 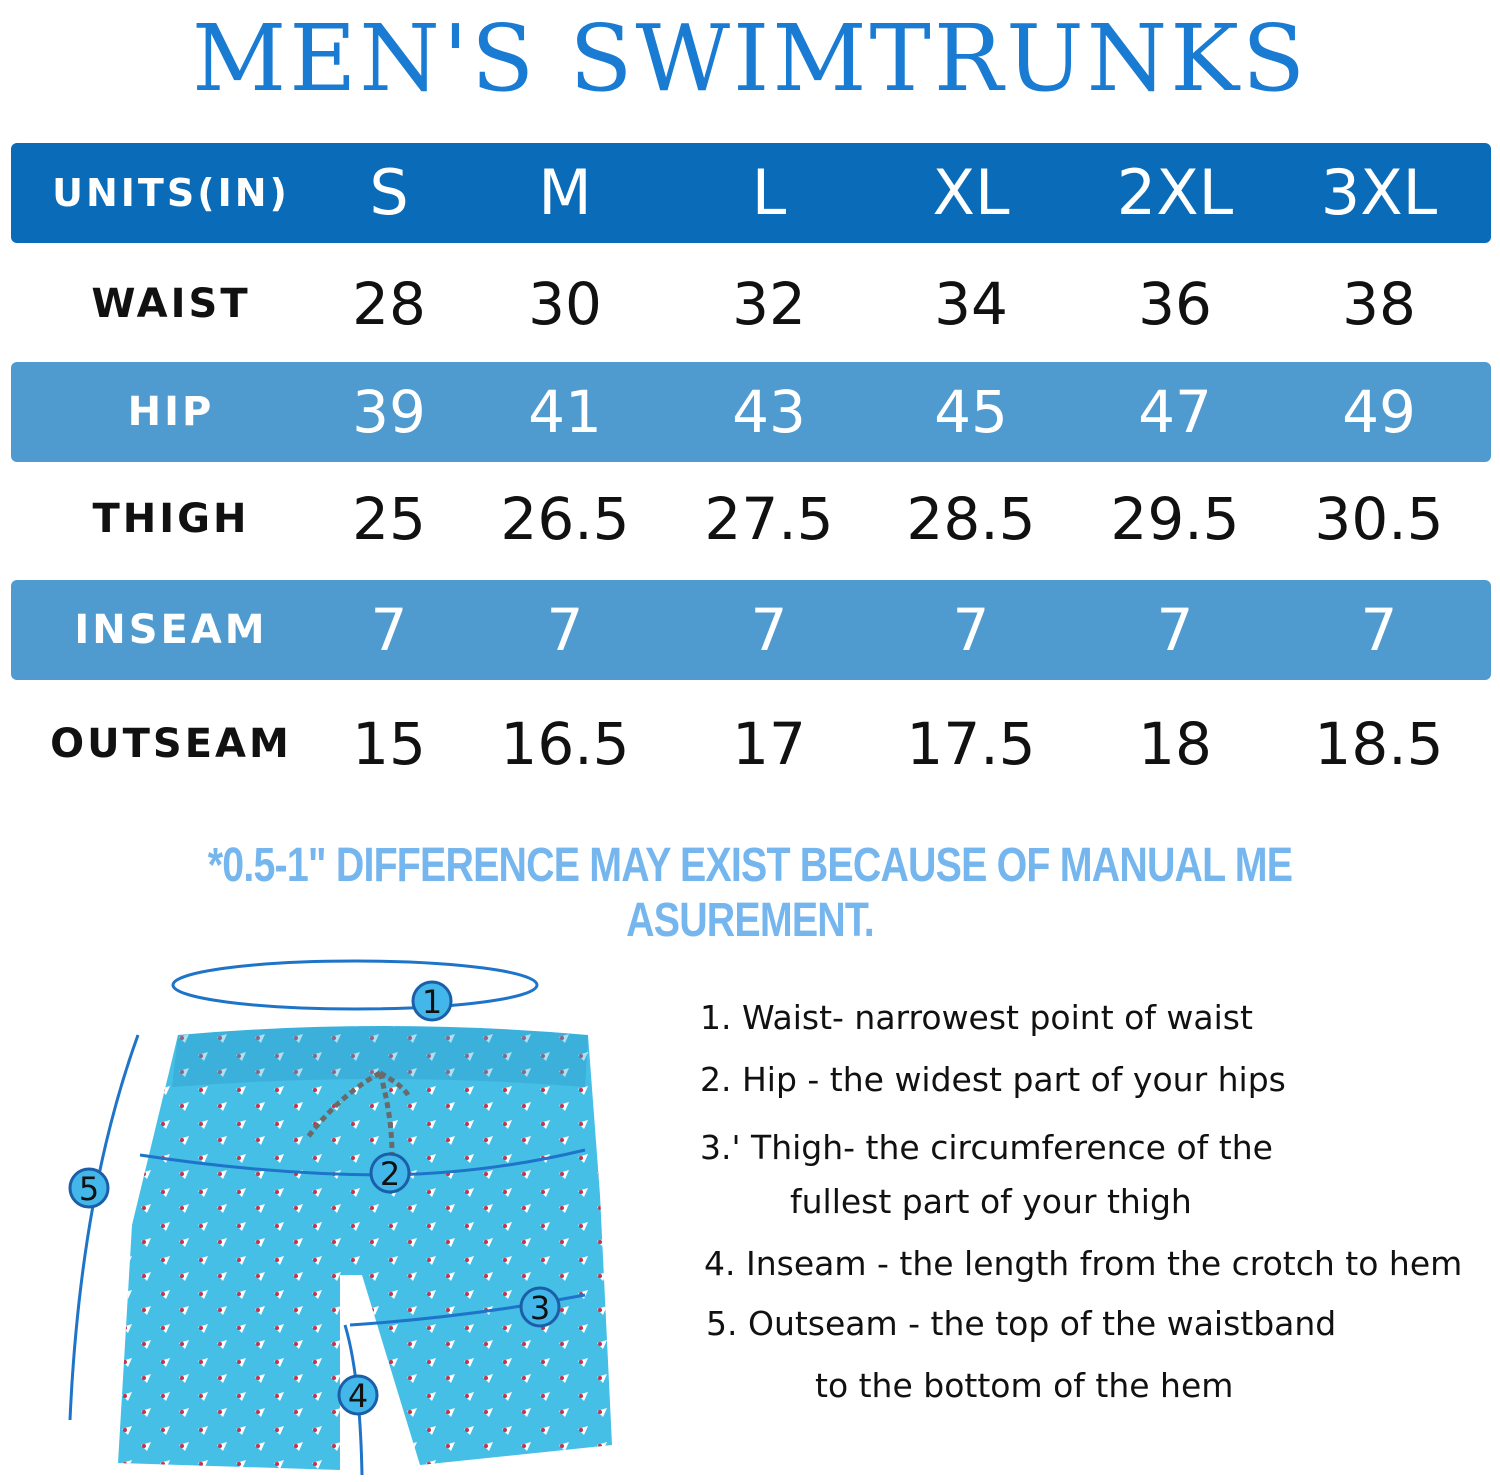 I want to click on table-cell: 15, so click(x=389, y=744).